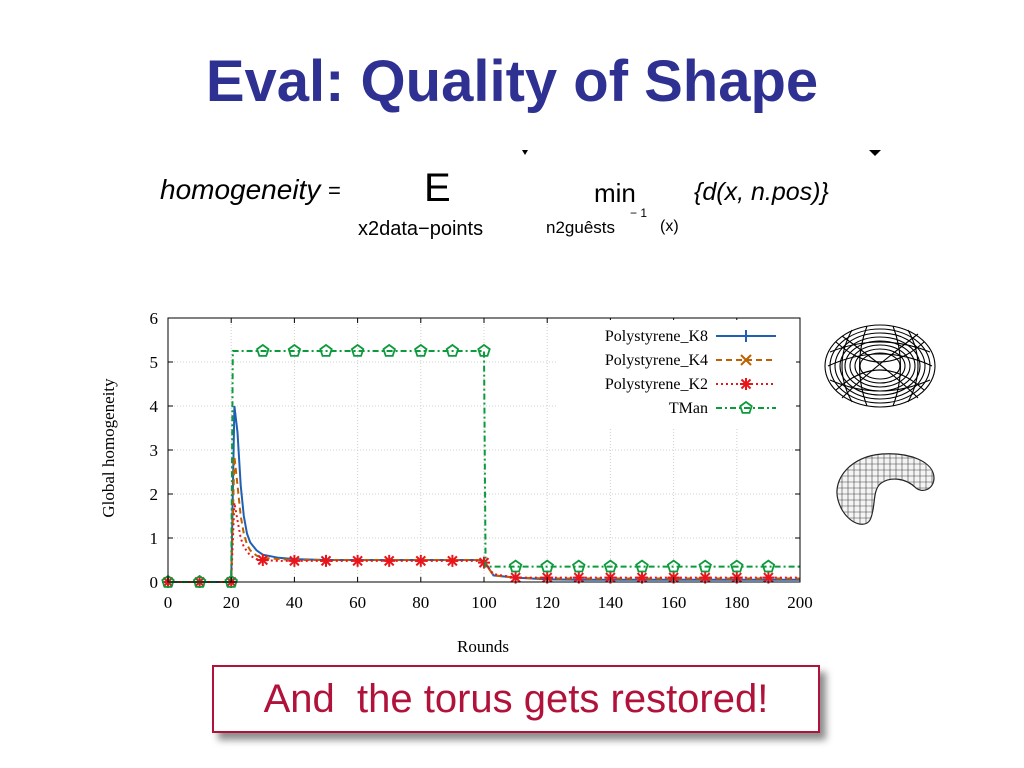  What do you see at coordinates (737, 602) in the screenshot?
I see `x-tick-label-9: 180` at bounding box center [737, 602].